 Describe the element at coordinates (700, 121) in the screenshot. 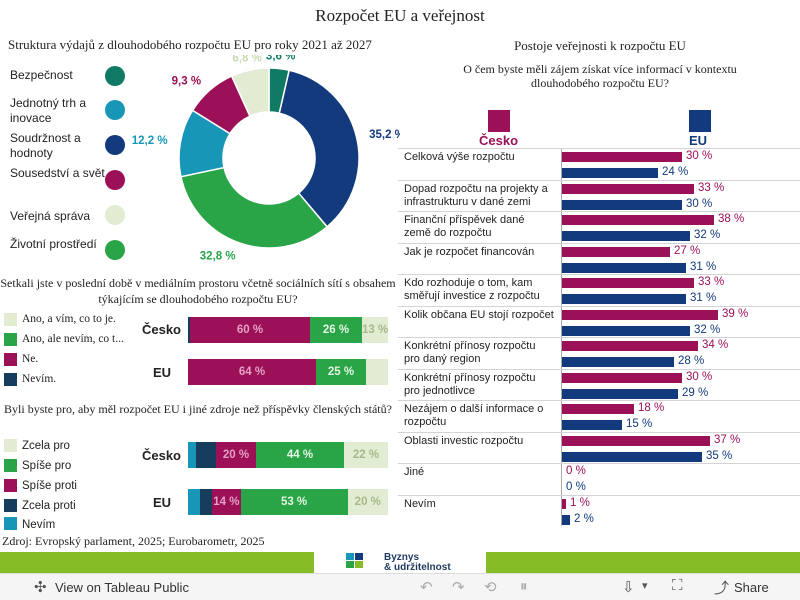

I see `eu-legend-swatch` at that location.